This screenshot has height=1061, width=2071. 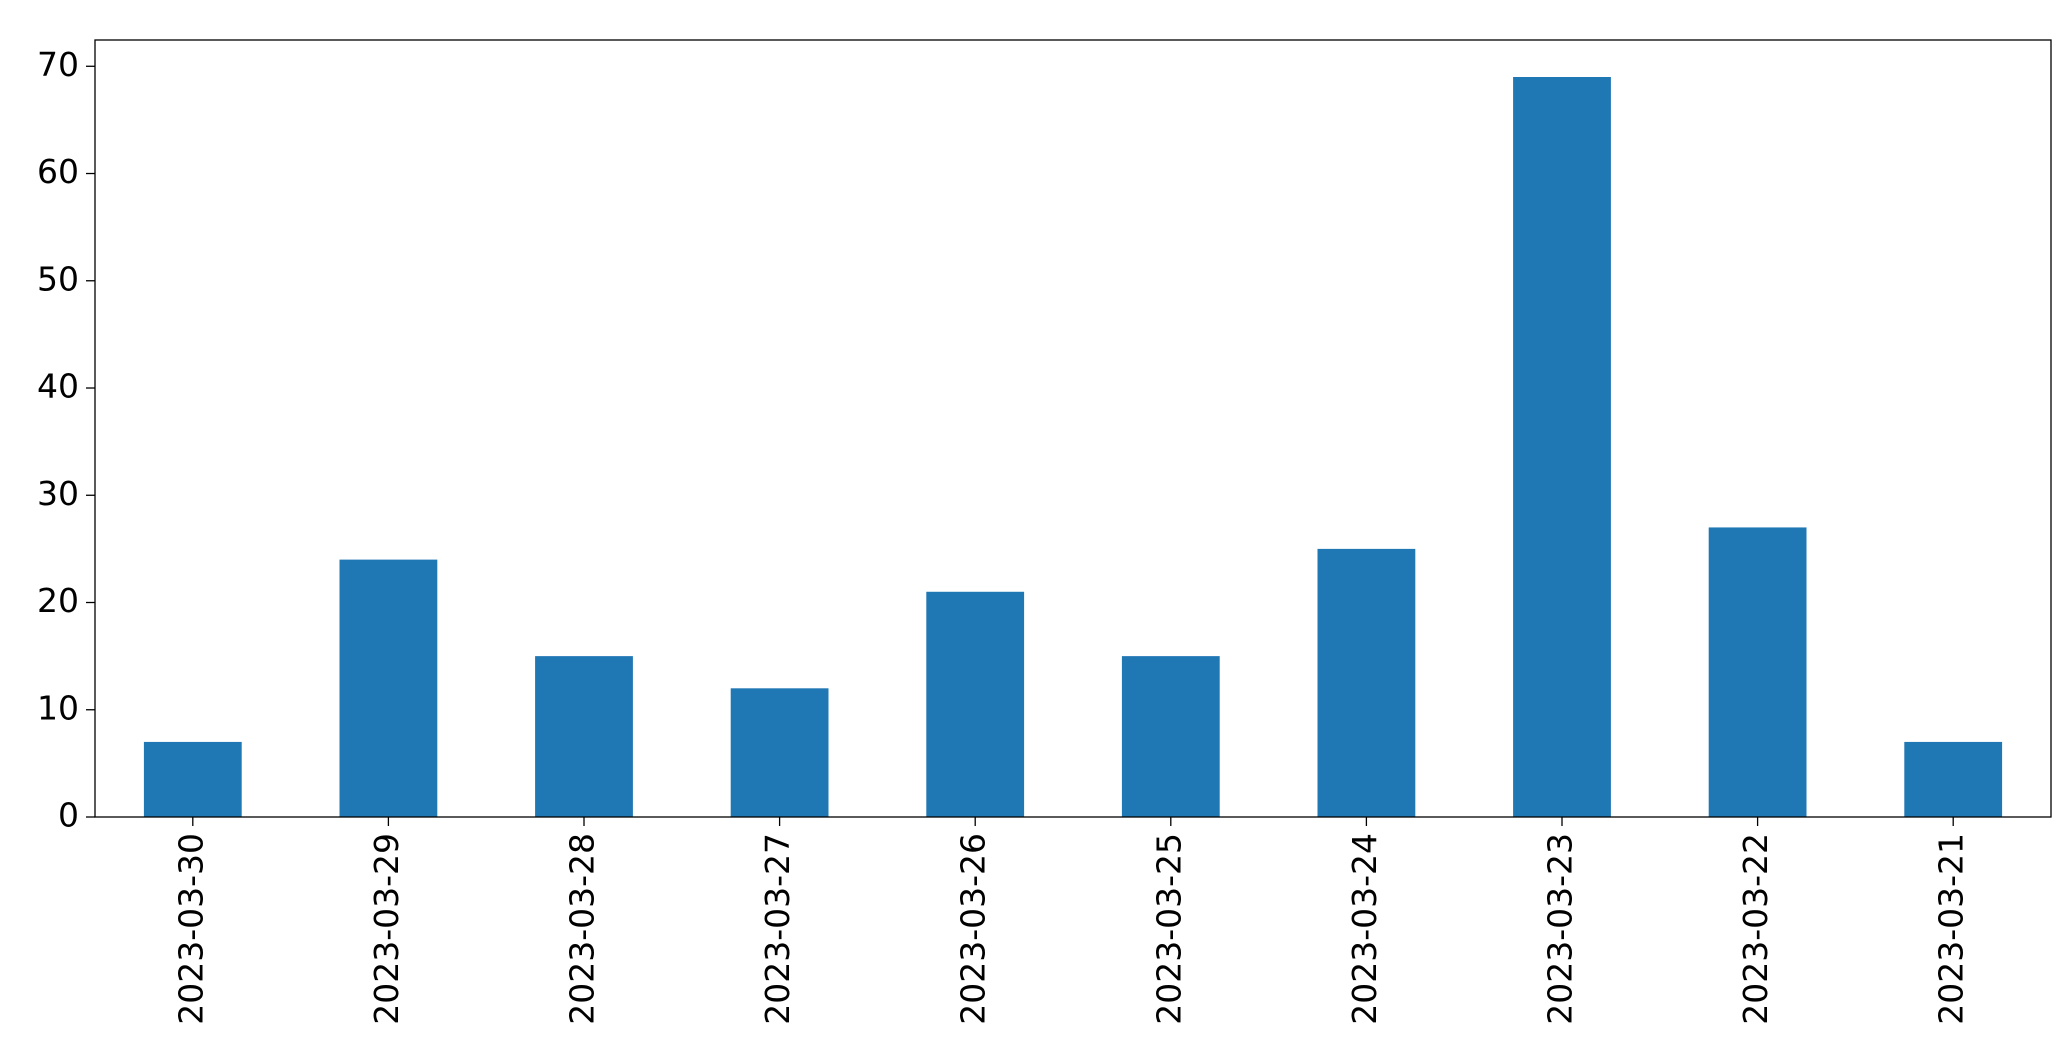 I want to click on y-tick-label: 60, so click(x=58, y=171).